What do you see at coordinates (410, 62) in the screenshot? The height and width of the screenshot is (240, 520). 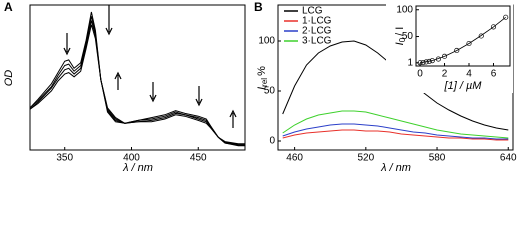 I see `y-tick-label: 1` at bounding box center [410, 62].